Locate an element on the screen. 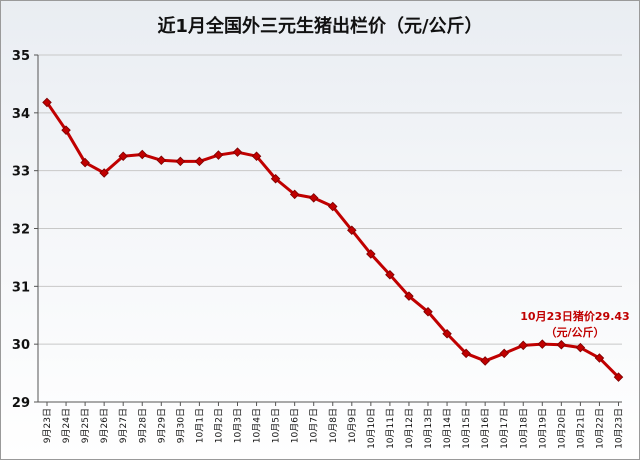  x-tick-label: 9月23日 is located at coordinates (47, 425).